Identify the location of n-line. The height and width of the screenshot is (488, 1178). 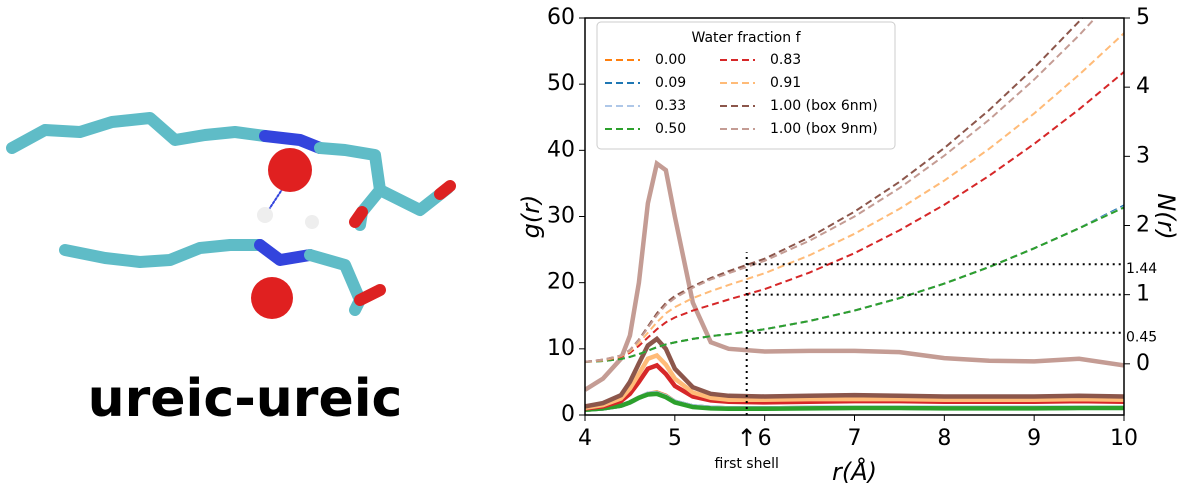
(854, 283).